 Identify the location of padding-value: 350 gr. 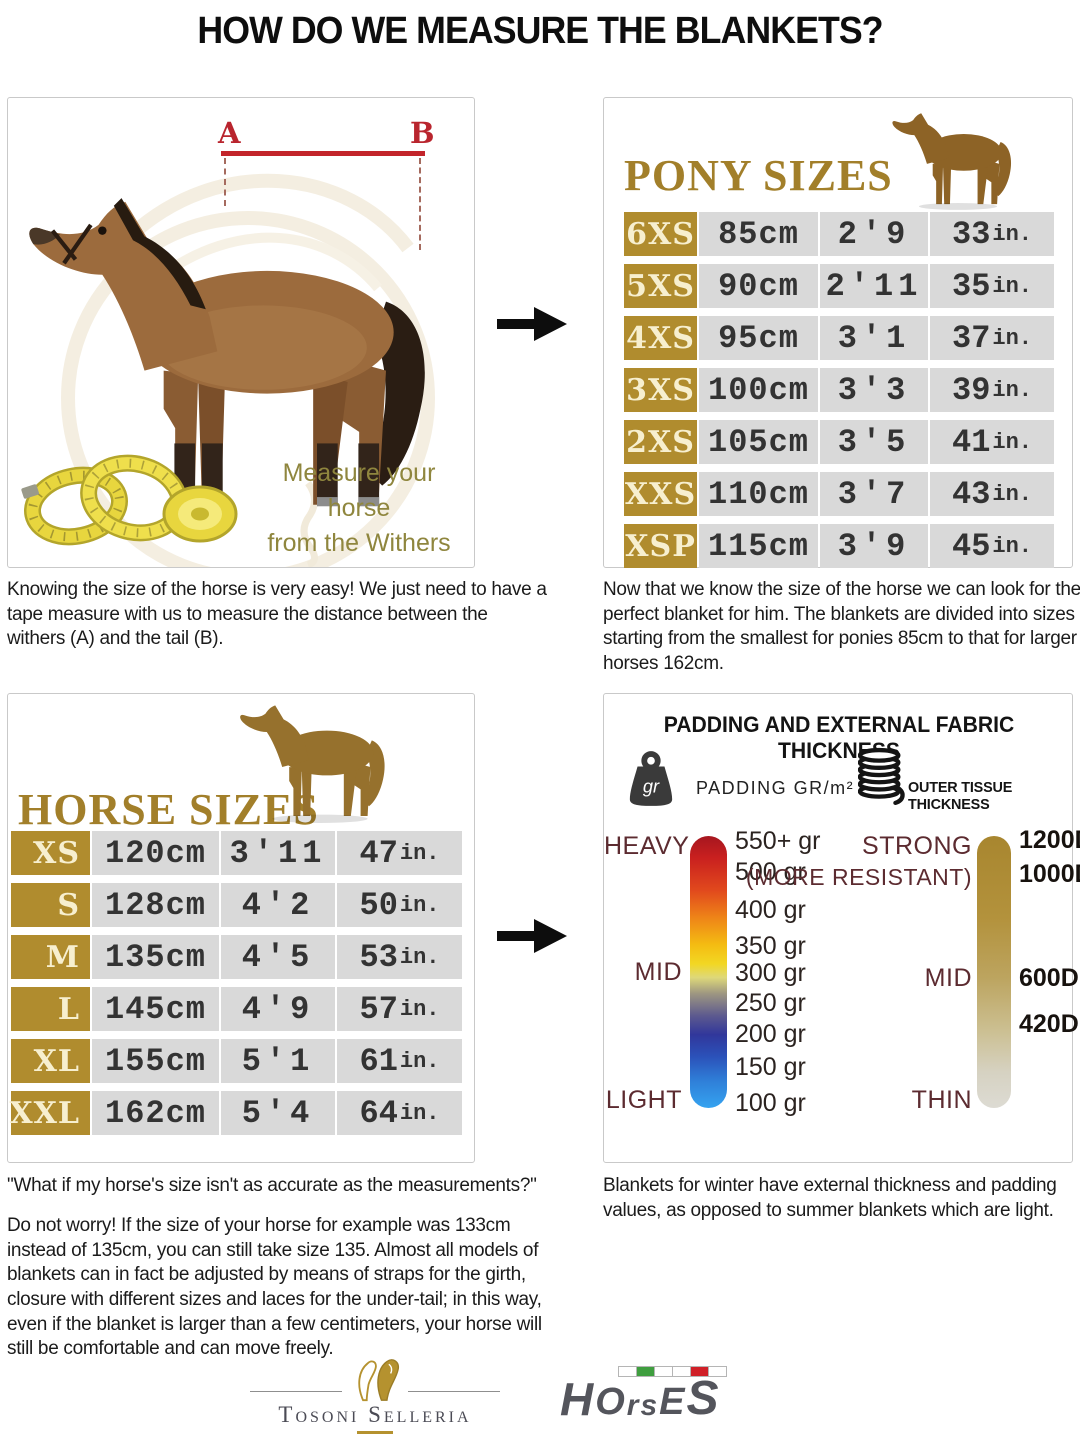
(770, 946).